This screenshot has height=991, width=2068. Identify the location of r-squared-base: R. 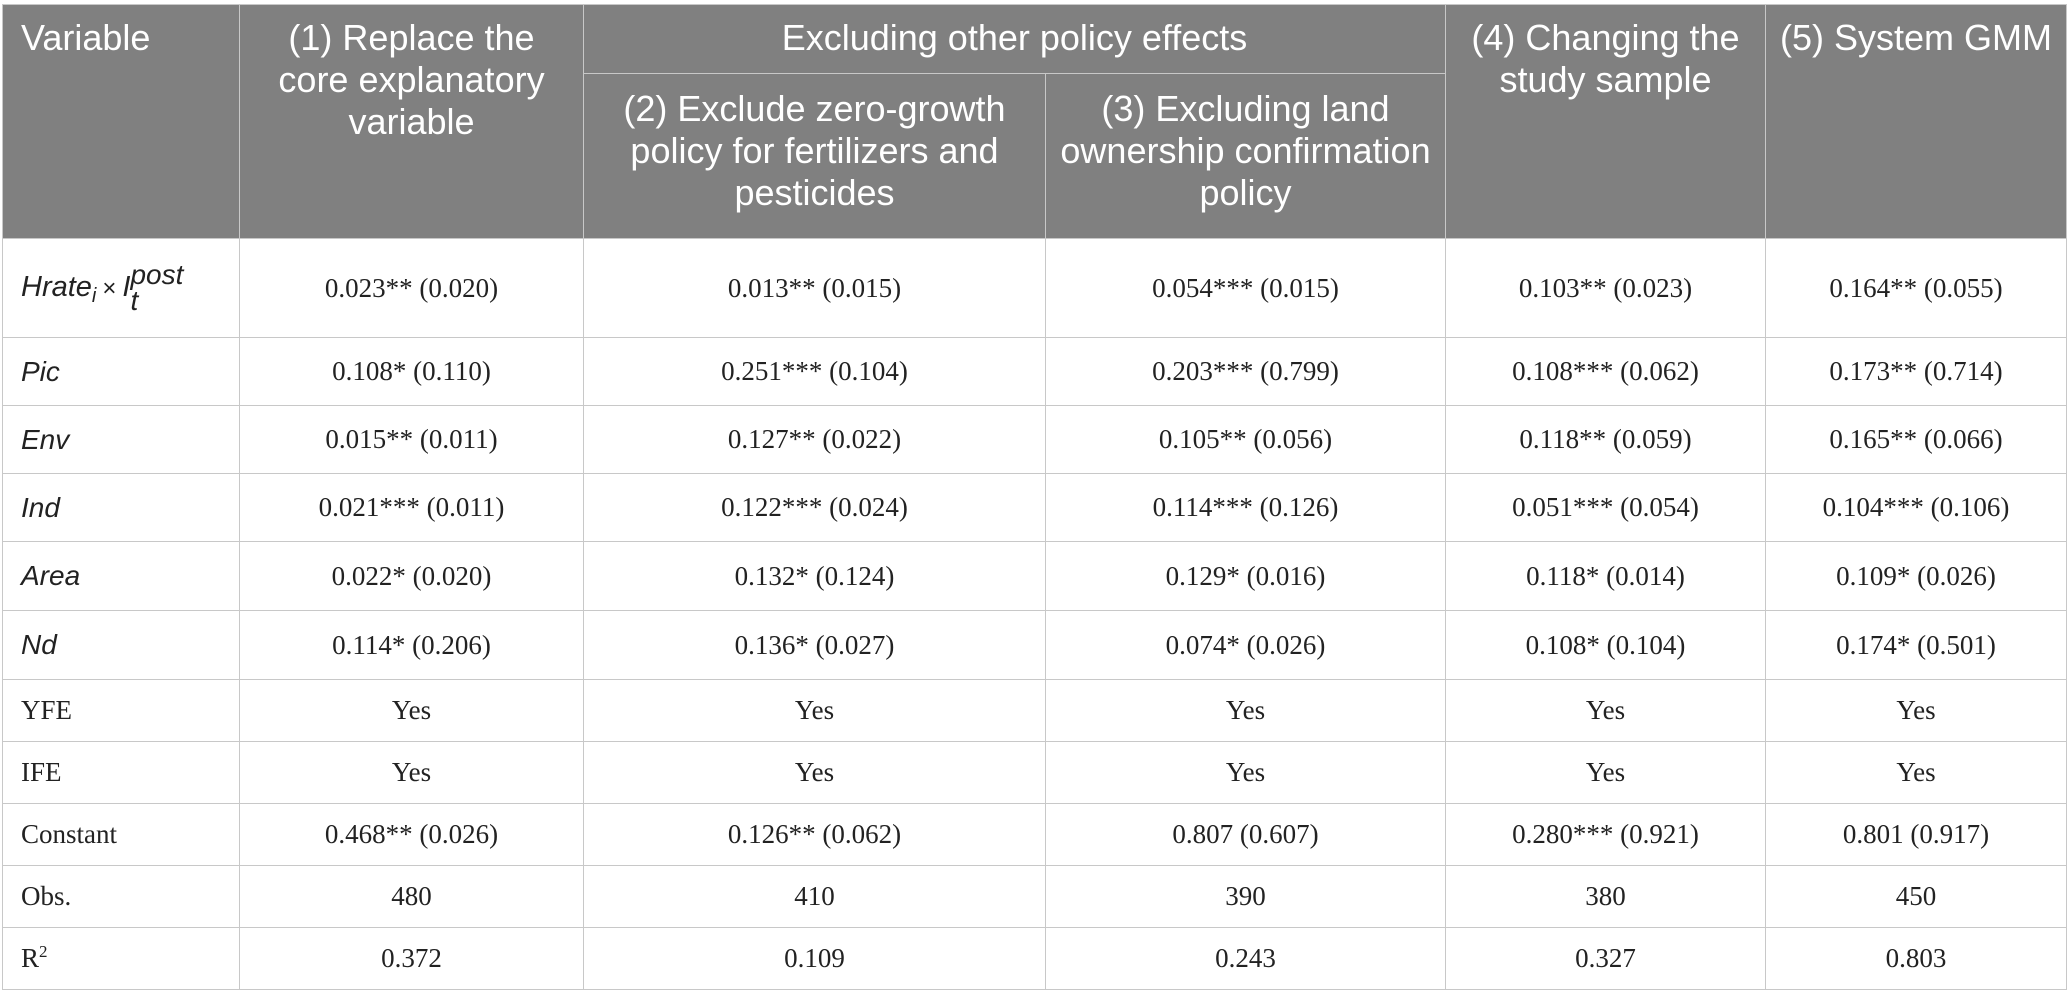
(30, 958).